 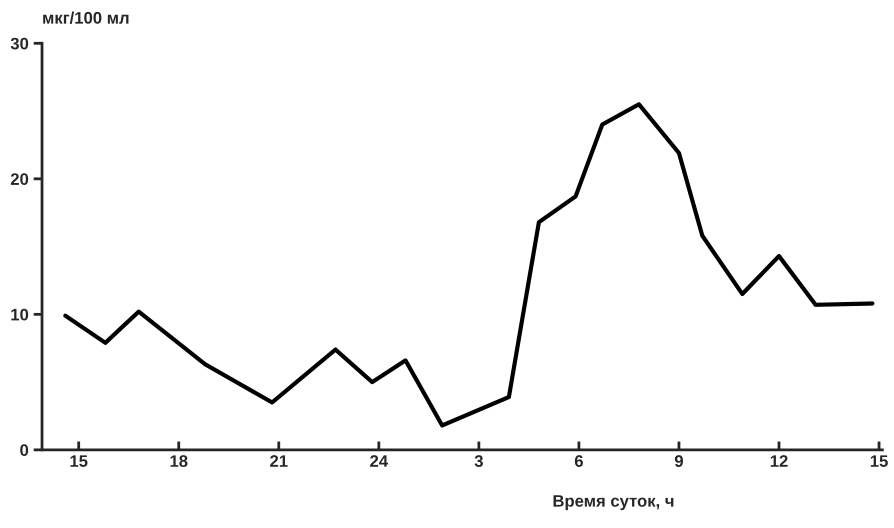 What do you see at coordinates (478, 461) in the screenshot?
I see `x-tick-label: 3` at bounding box center [478, 461].